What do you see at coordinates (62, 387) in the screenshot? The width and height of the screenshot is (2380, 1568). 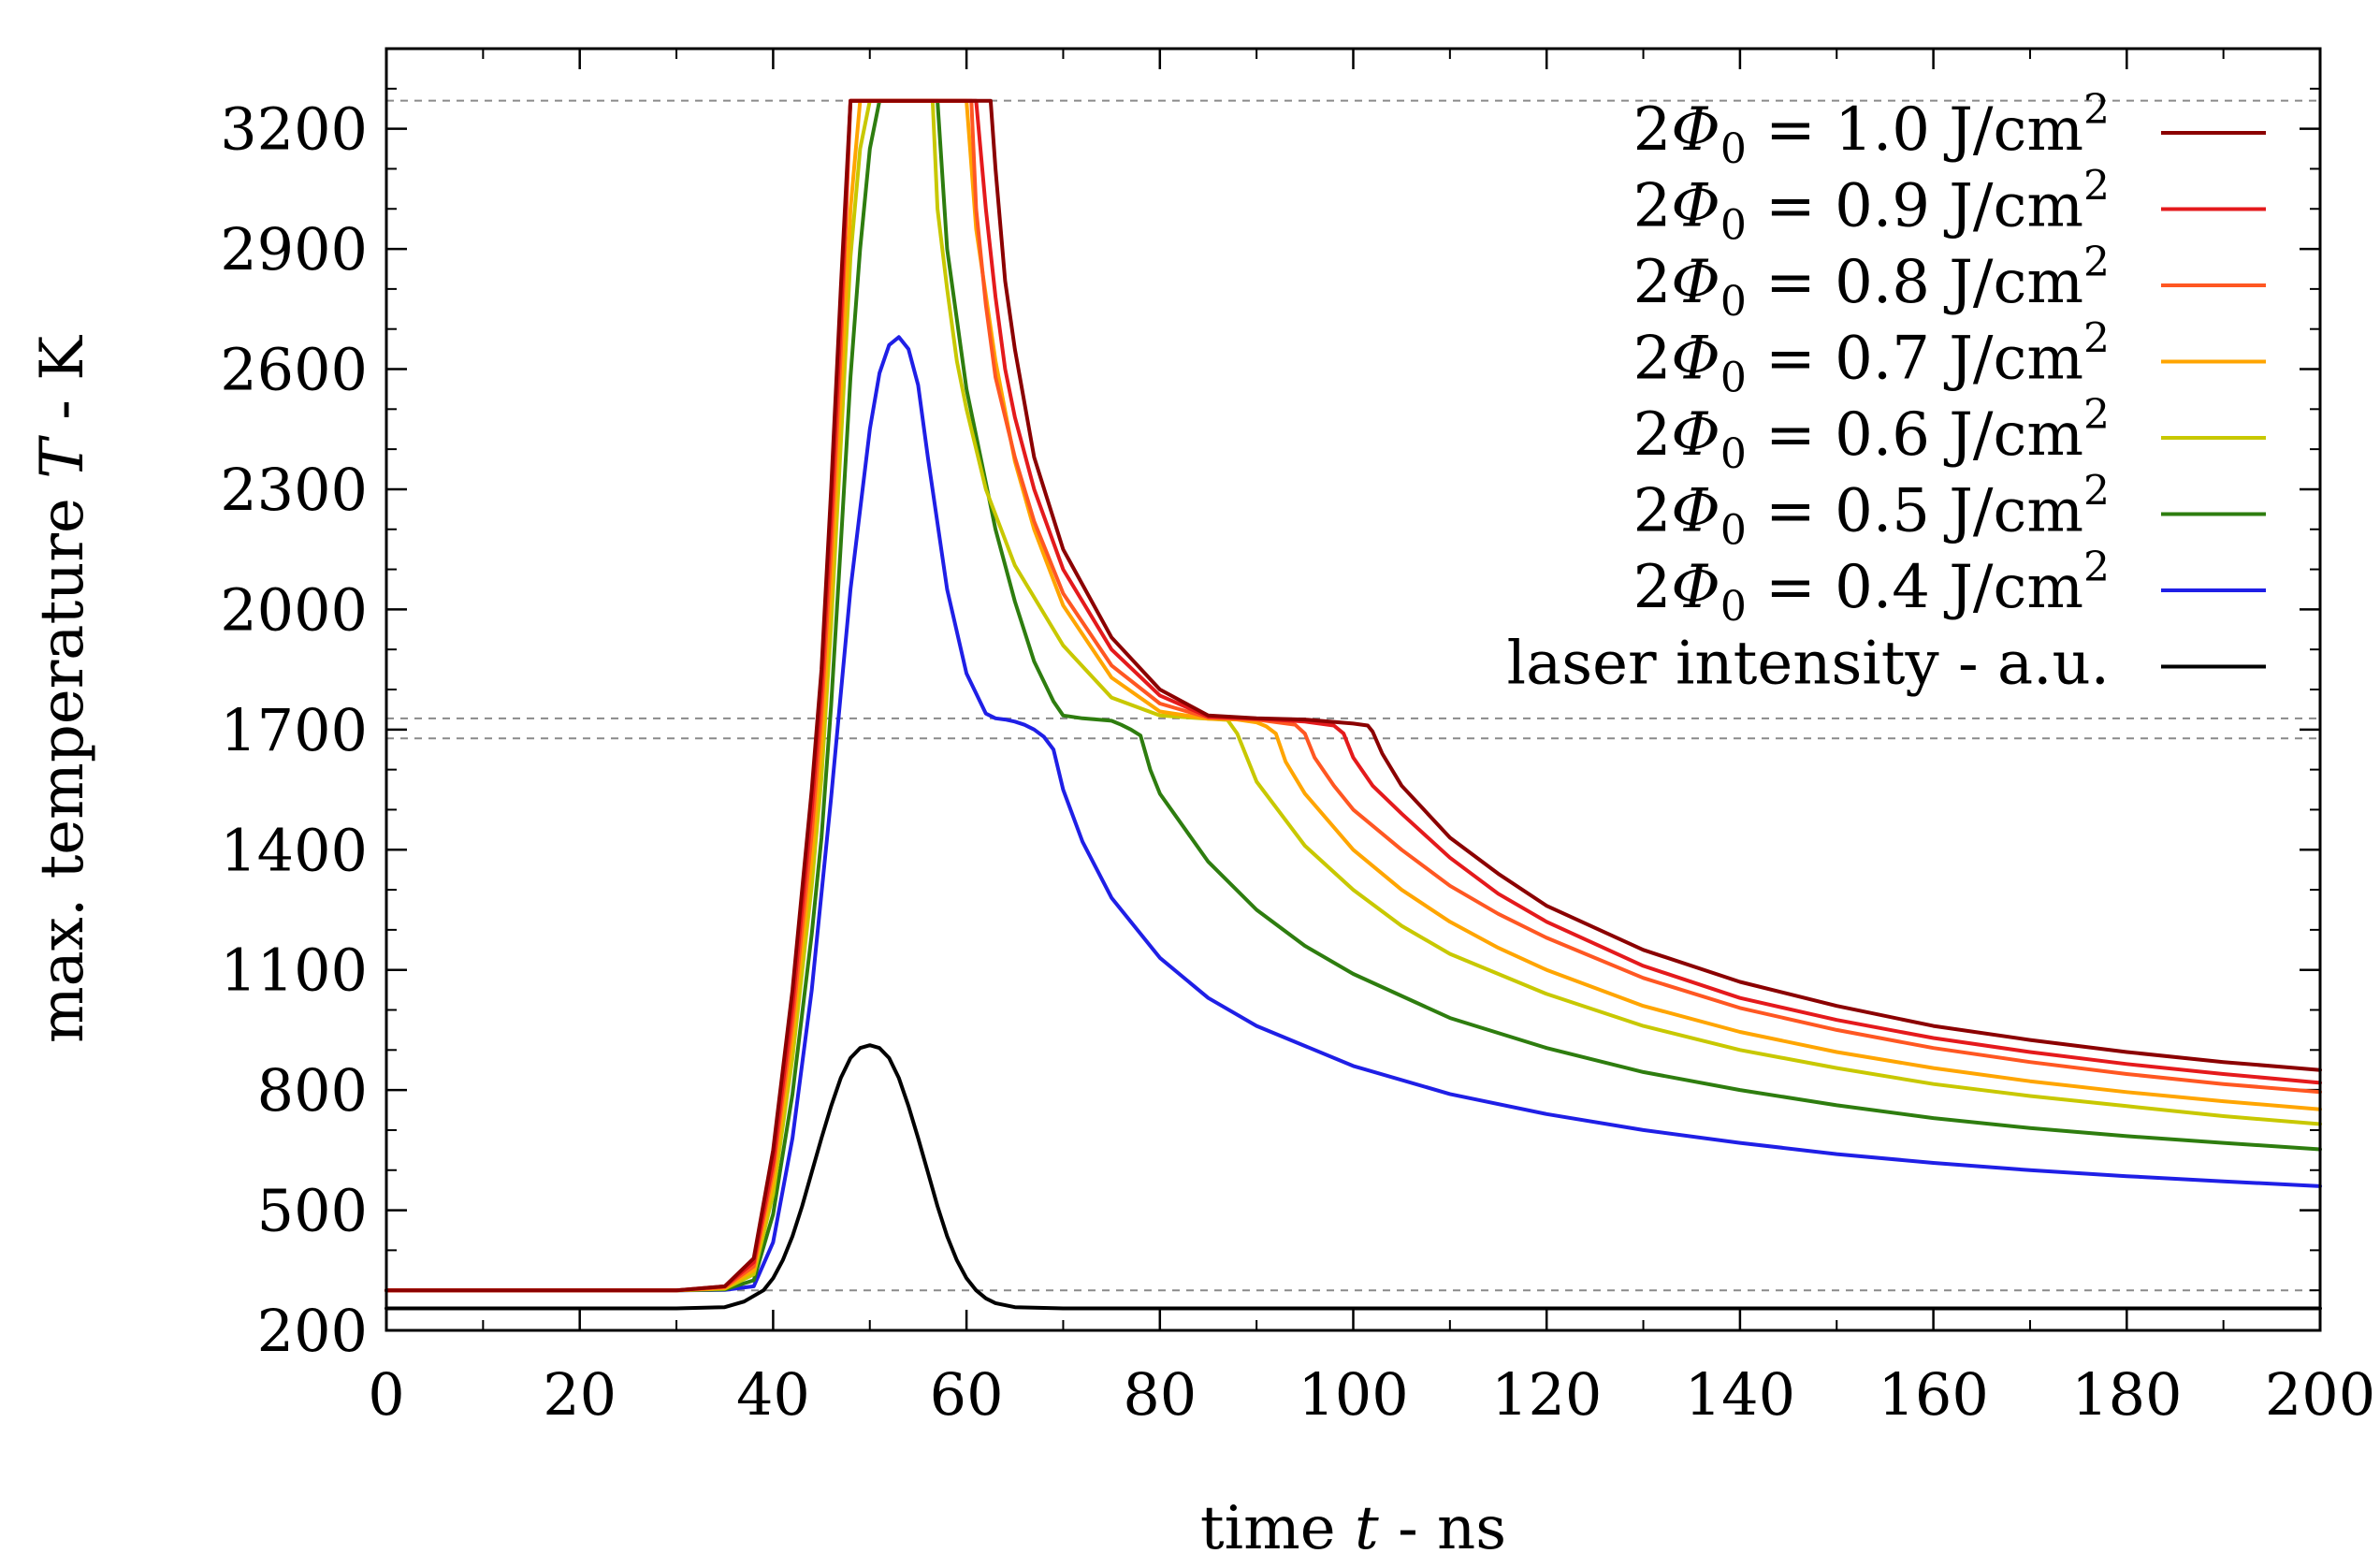 I see `y-axis-label-suffix: - K` at bounding box center [62, 387].